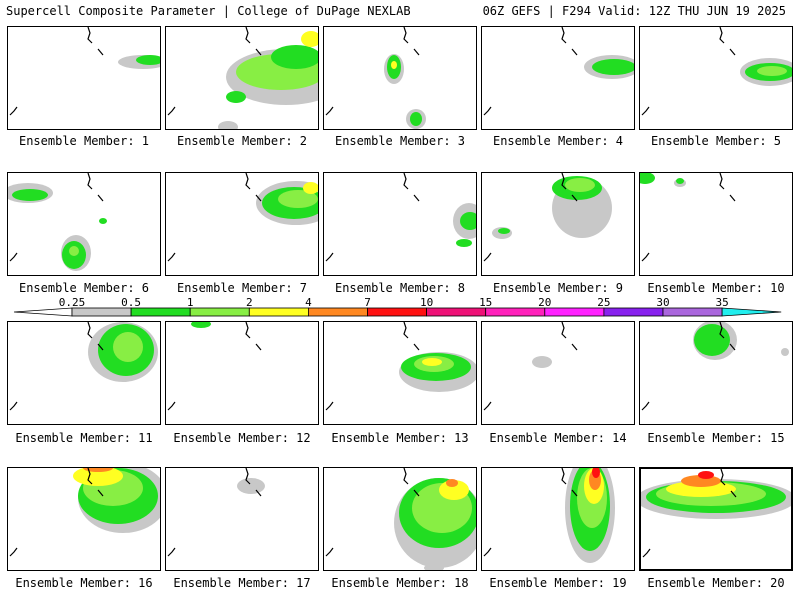 The image size is (800, 600). What do you see at coordinates (84, 288) in the screenshot?
I see `member-label-6: Ensemble Member: 6` at bounding box center [84, 288].